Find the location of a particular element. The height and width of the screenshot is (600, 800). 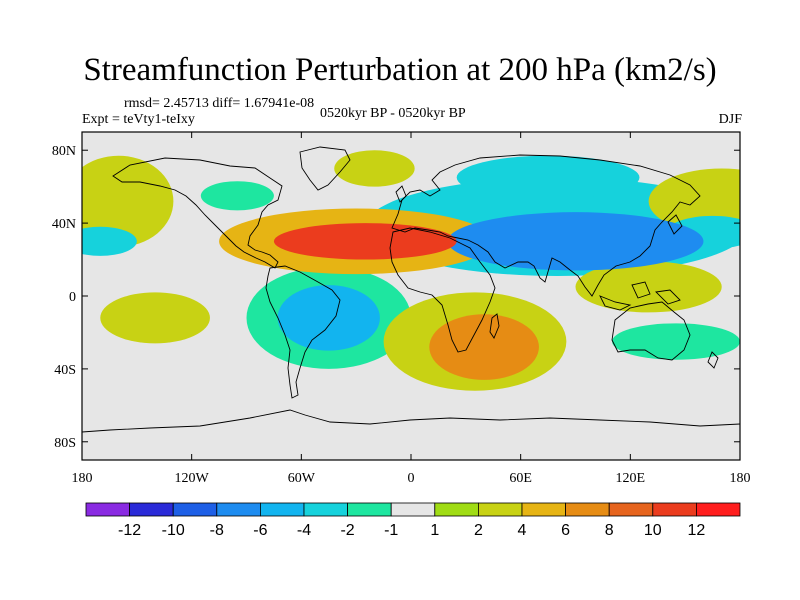

colorbar-label: 12 is located at coordinates (697, 530).